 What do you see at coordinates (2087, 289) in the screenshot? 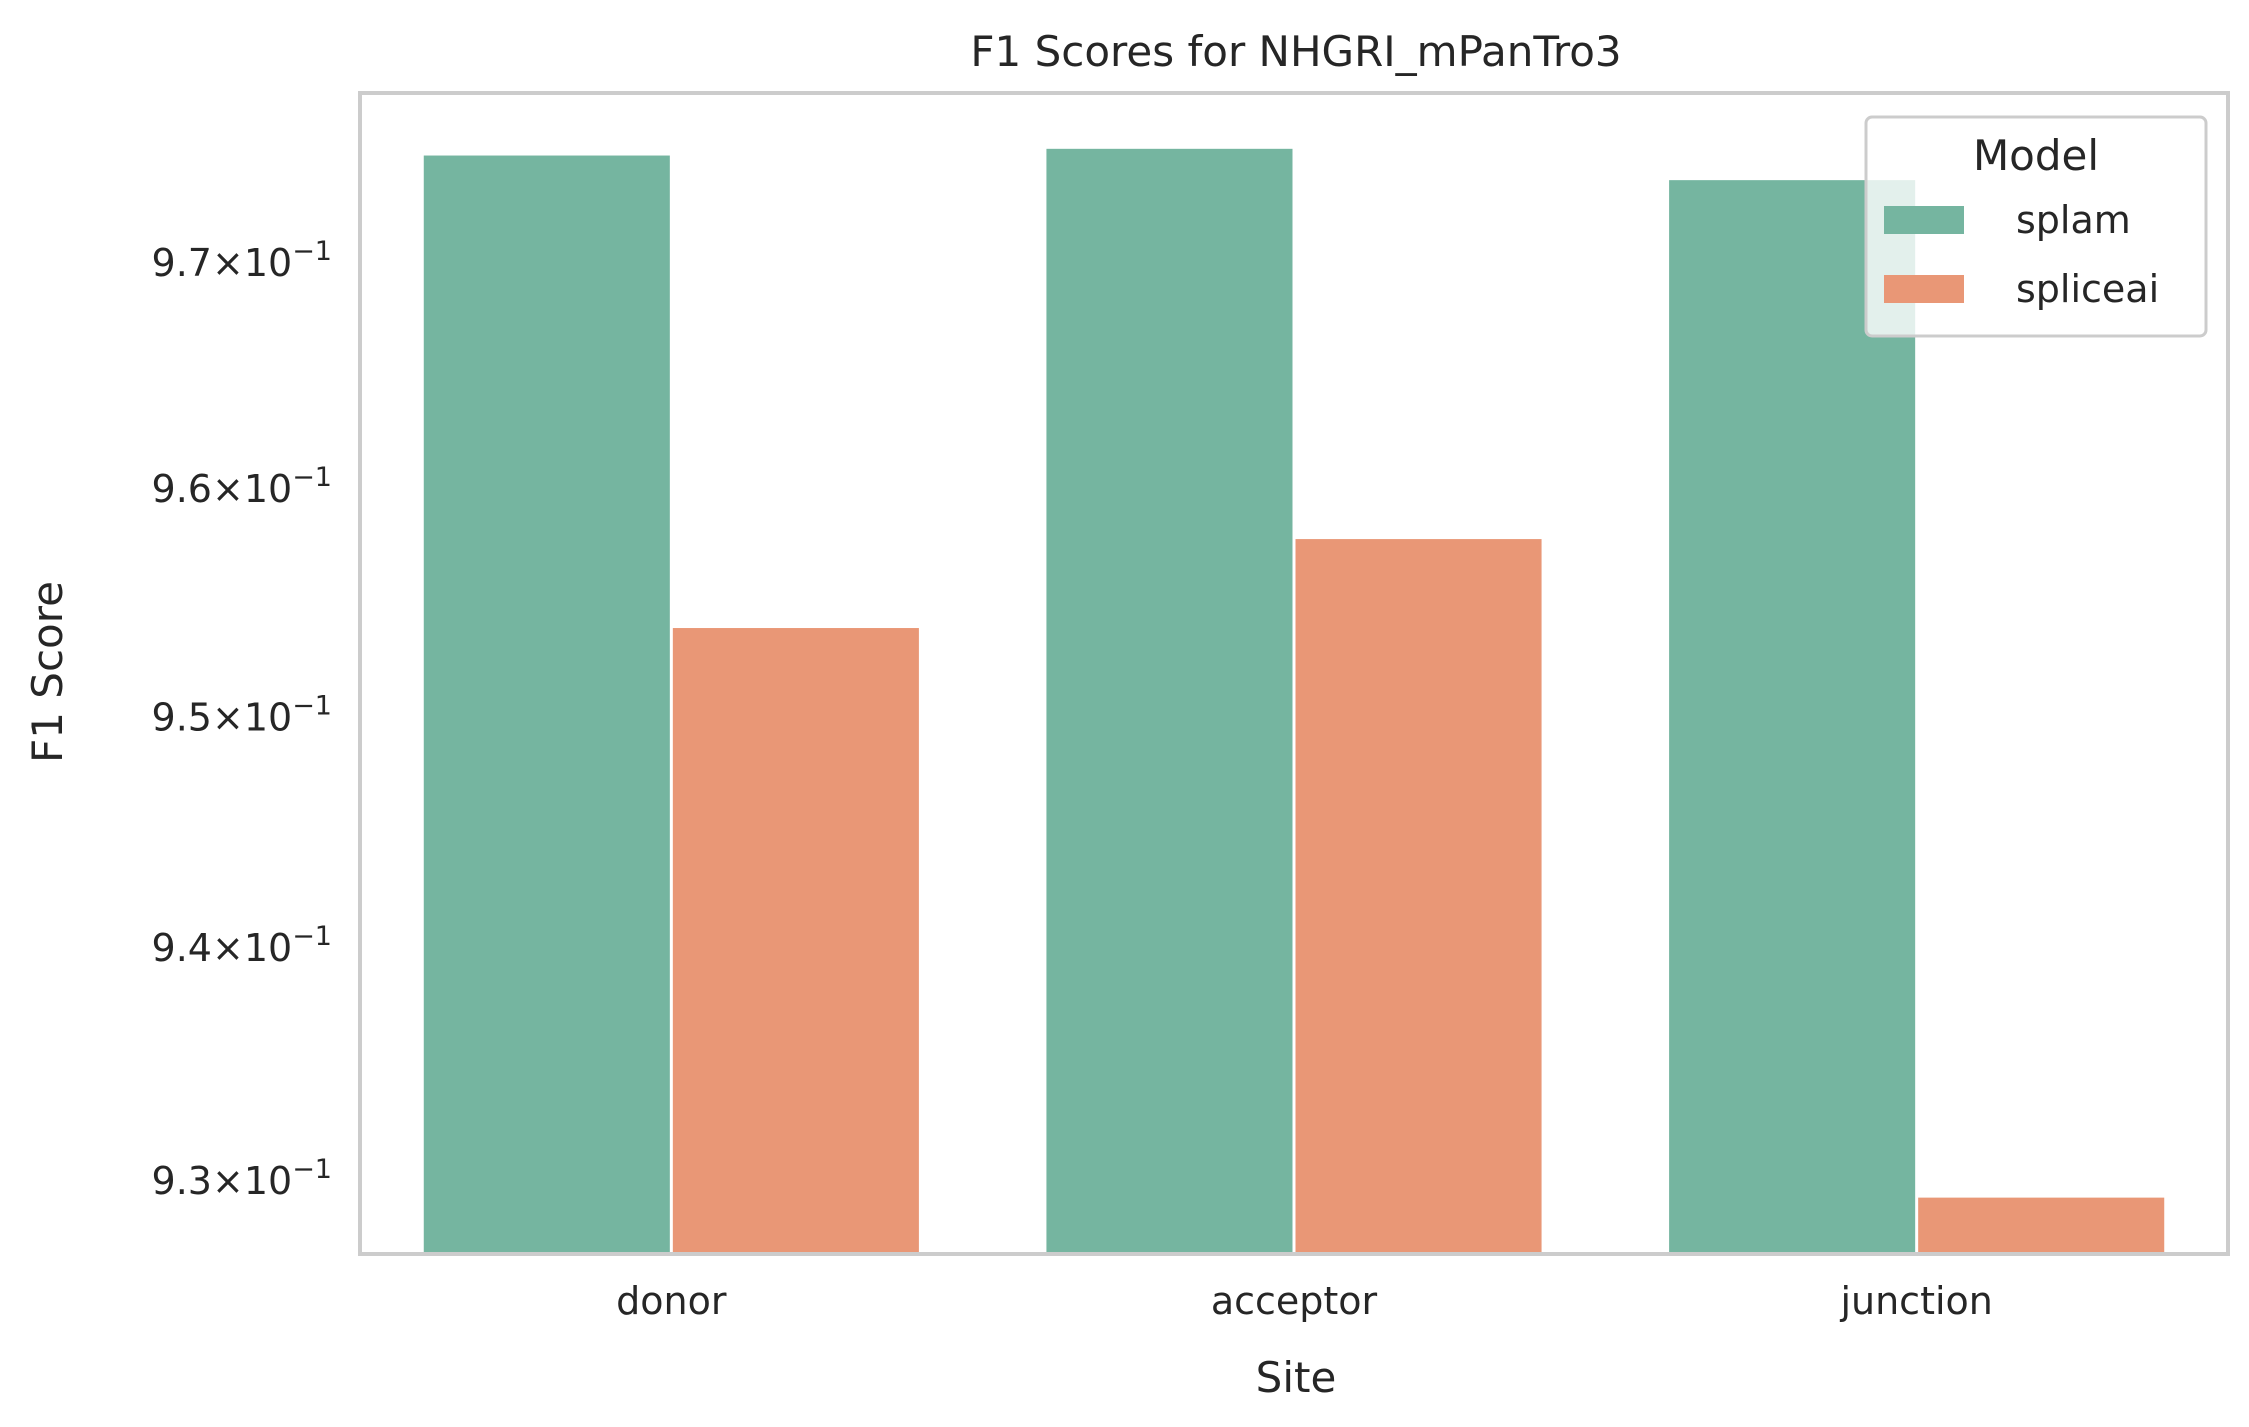
I see `legend-label-spliceai: spliceai` at bounding box center [2087, 289].